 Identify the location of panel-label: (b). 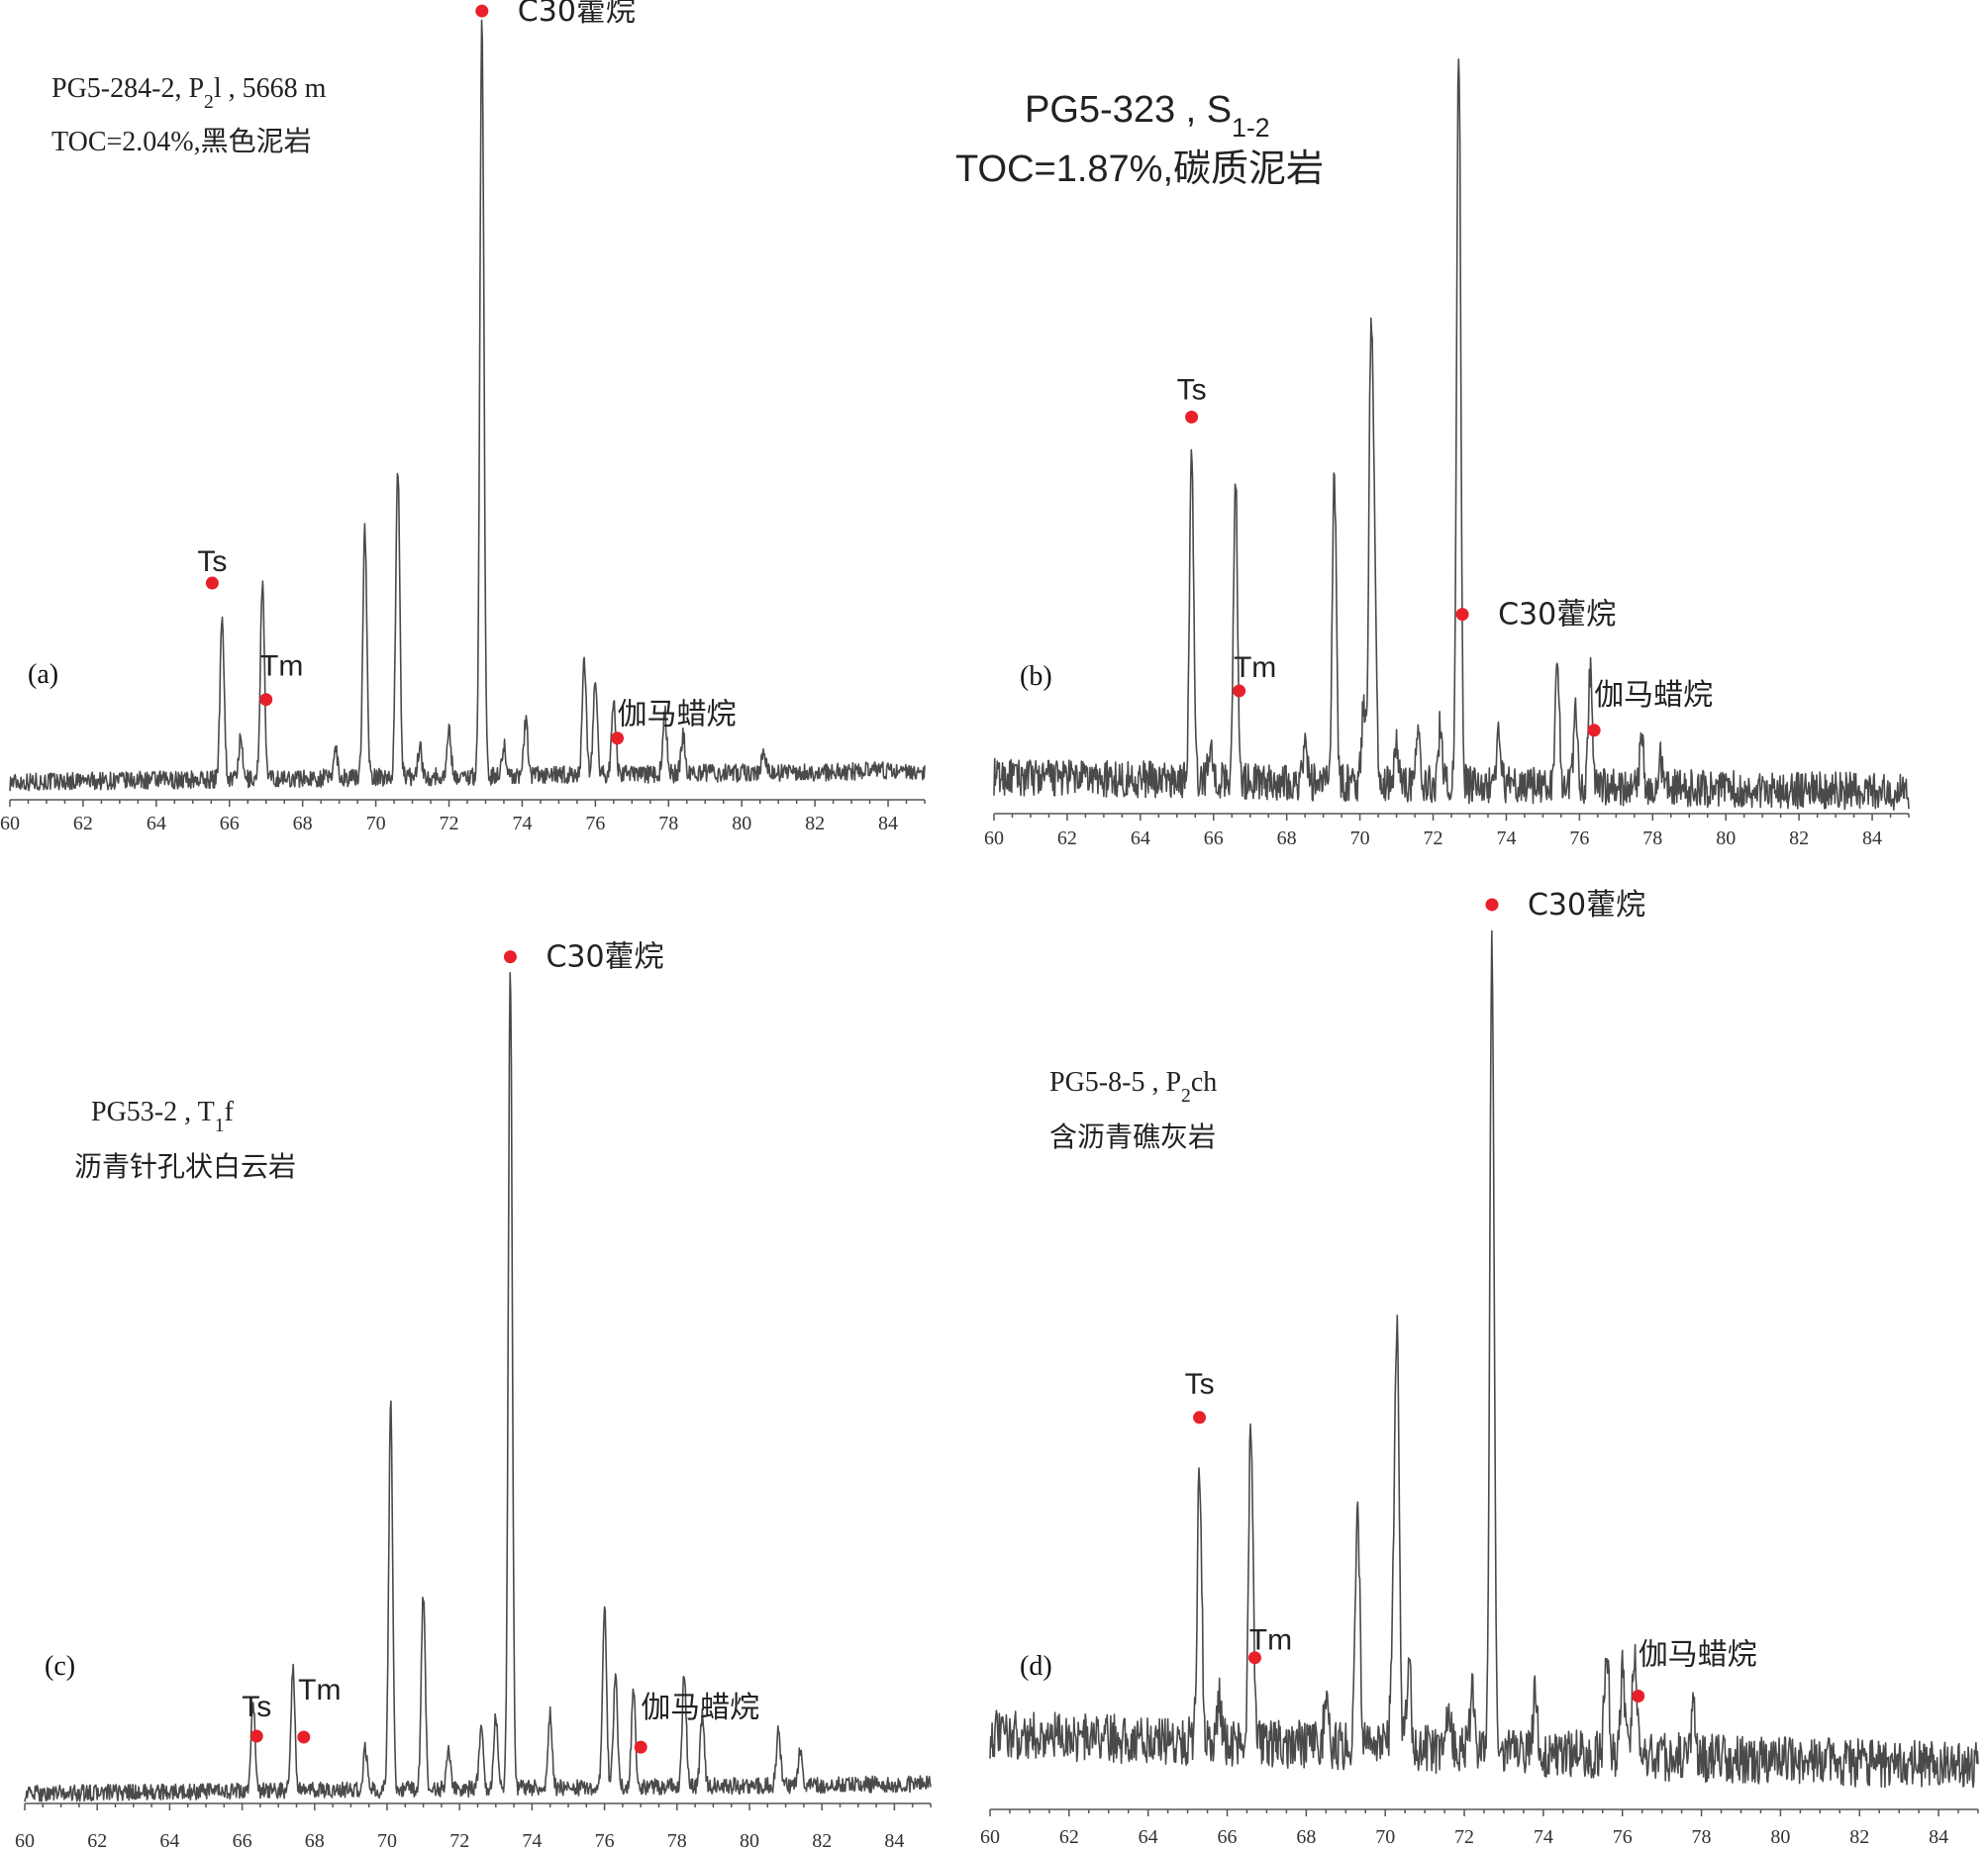
(1036, 676).